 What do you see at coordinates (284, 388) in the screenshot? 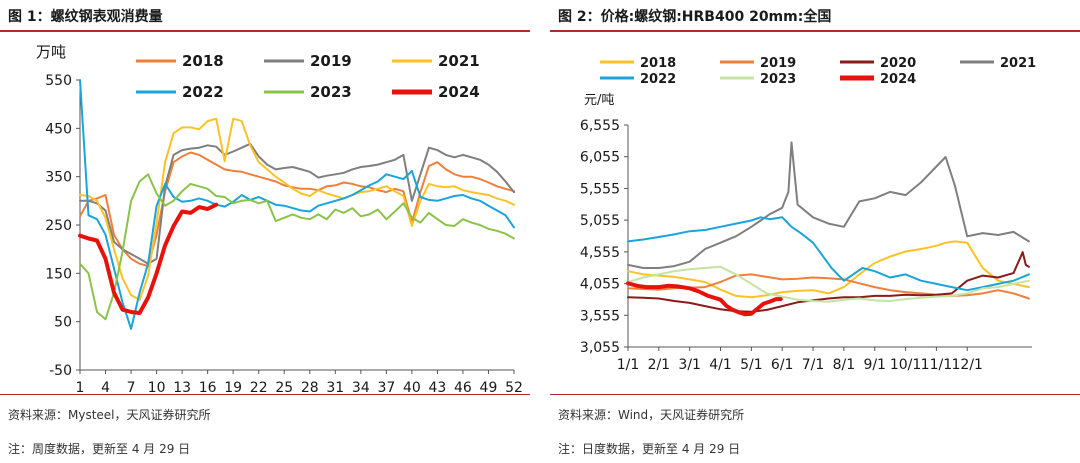
I see `x-tick-label: 25` at bounding box center [284, 388].